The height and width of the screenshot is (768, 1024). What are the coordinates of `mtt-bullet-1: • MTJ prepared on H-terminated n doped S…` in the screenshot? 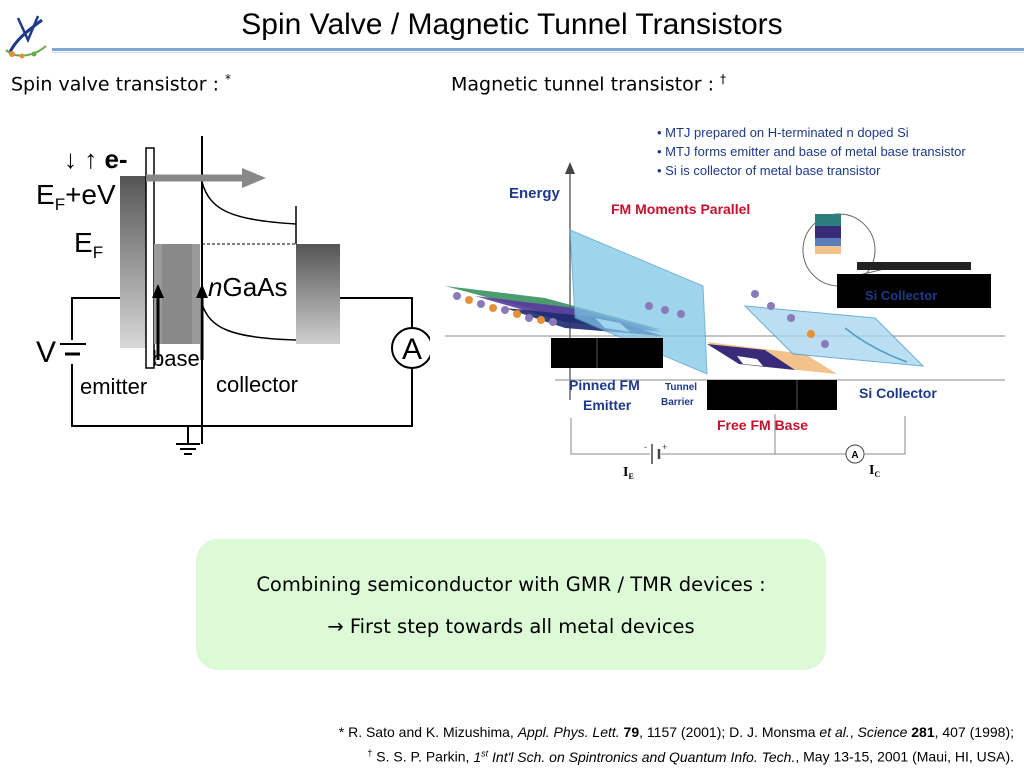 It's located at (783, 132).